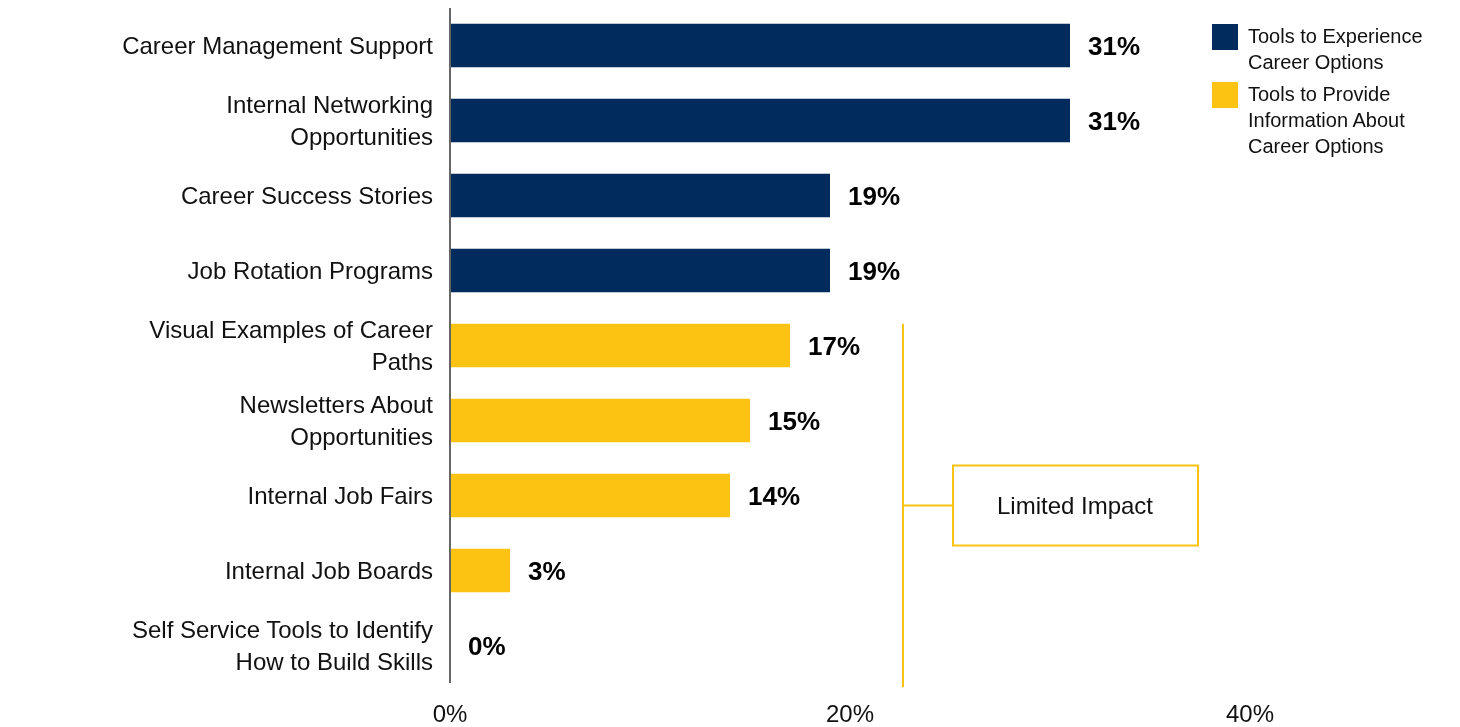  Describe the element at coordinates (450, 713) in the screenshot. I see `x-tick-label: 0%` at that location.